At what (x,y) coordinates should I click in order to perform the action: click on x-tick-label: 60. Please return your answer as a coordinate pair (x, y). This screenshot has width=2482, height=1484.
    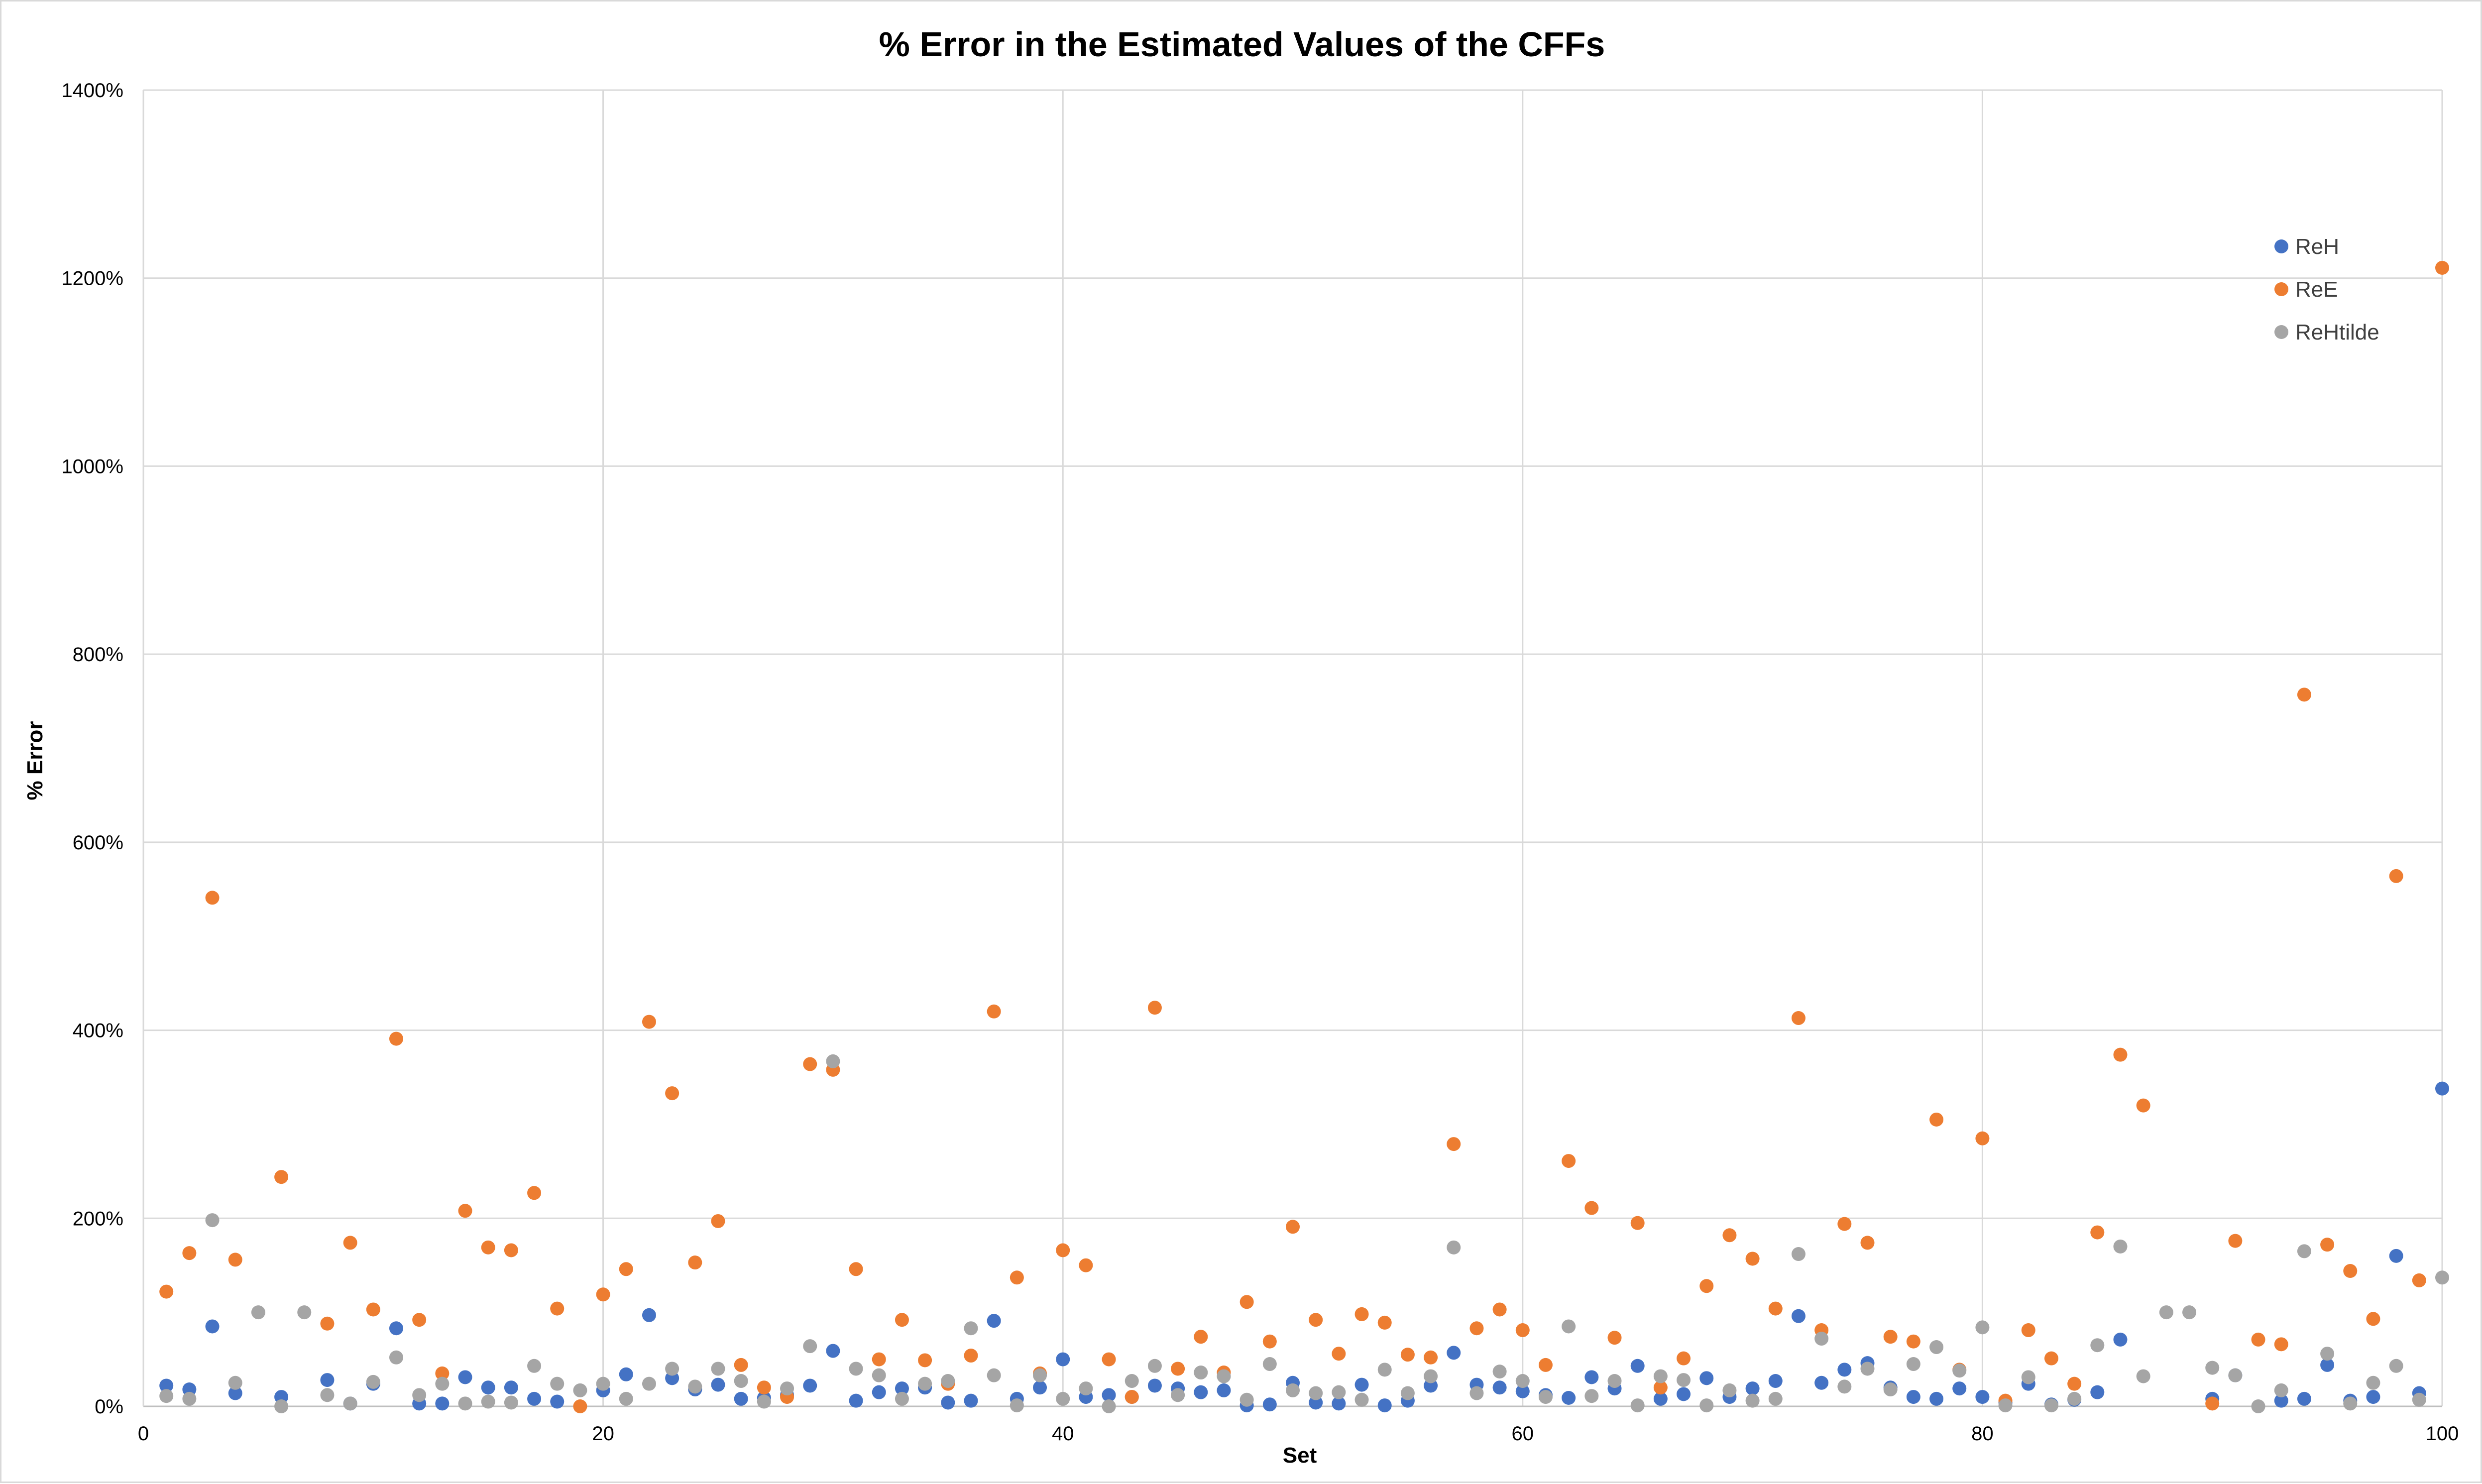
    Looking at the image, I should click on (1523, 1434).